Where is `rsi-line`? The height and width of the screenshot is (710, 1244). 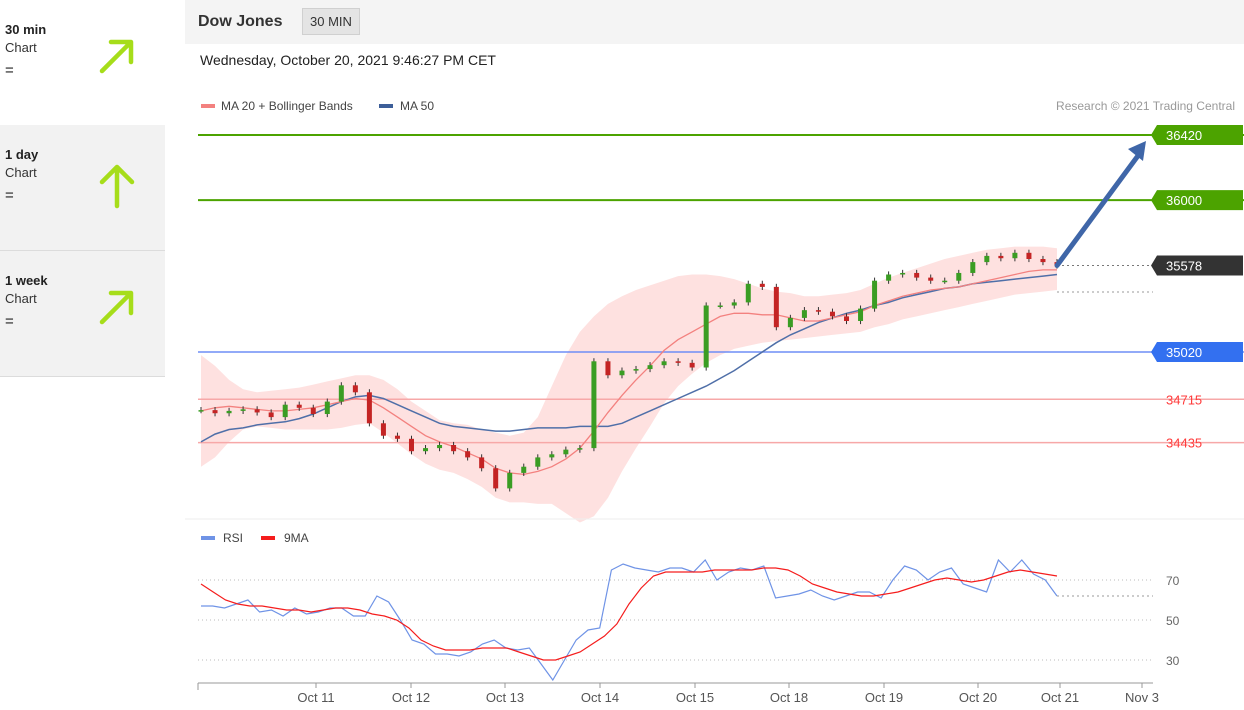
rsi-line is located at coordinates (629, 620).